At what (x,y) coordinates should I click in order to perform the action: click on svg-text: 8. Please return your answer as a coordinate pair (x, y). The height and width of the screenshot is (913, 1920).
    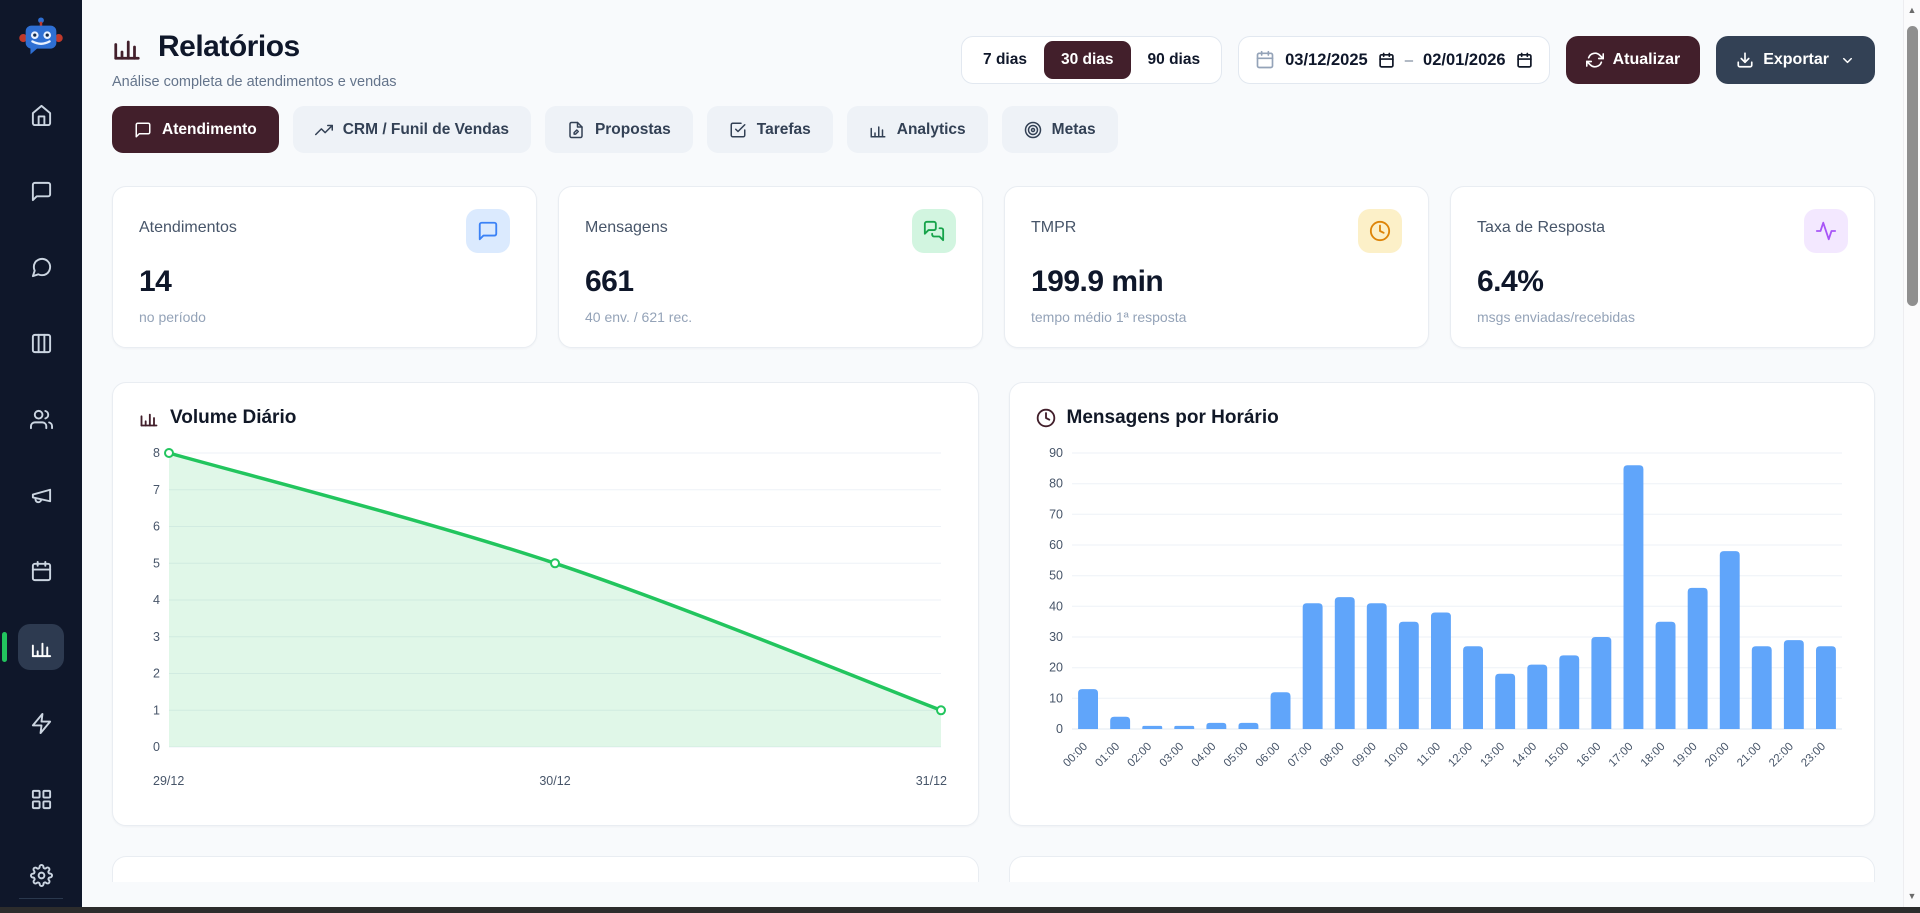
    Looking at the image, I should click on (156, 453).